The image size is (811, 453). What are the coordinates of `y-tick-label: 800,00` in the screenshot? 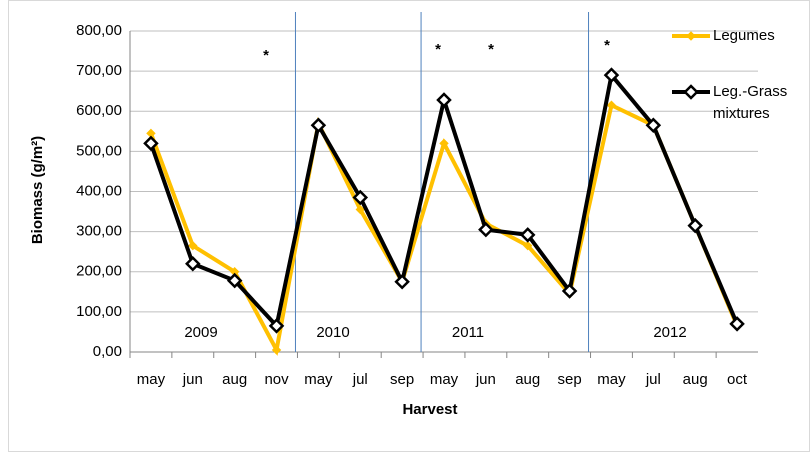 It's located at (99, 30).